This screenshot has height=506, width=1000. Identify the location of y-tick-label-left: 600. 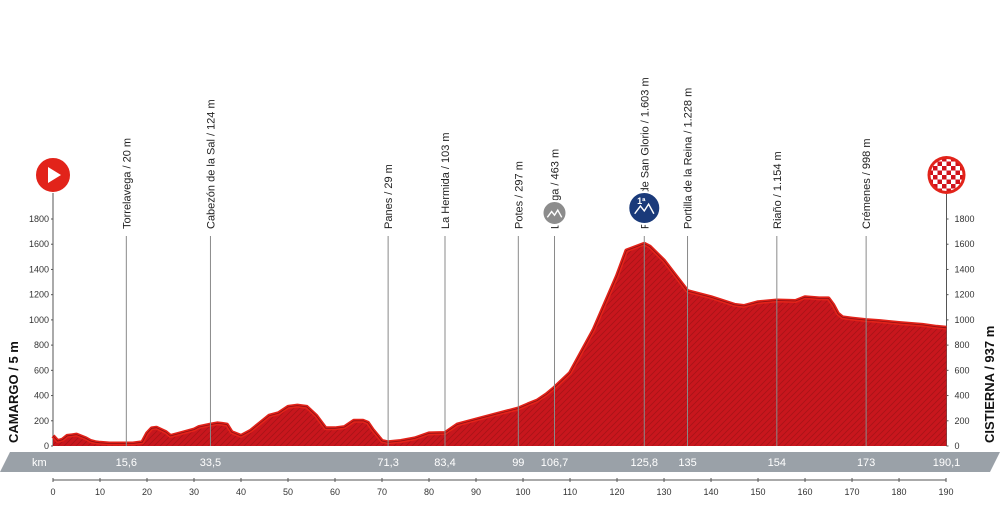
(41, 370).